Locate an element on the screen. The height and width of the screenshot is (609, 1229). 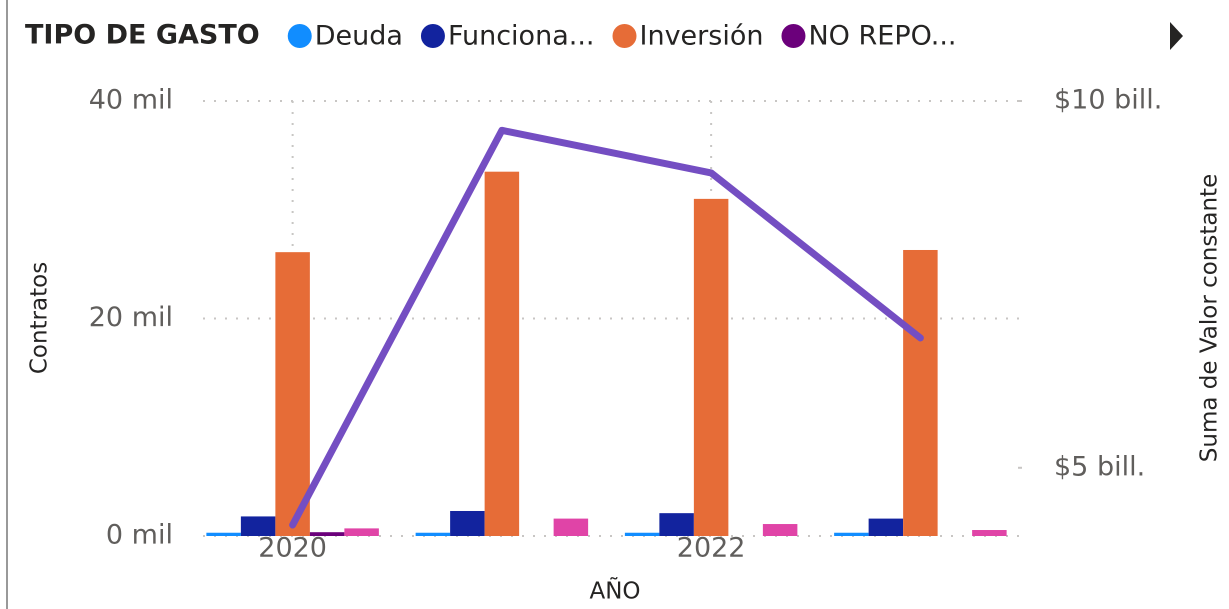
legend-label: Deuda is located at coordinates (359, 36).